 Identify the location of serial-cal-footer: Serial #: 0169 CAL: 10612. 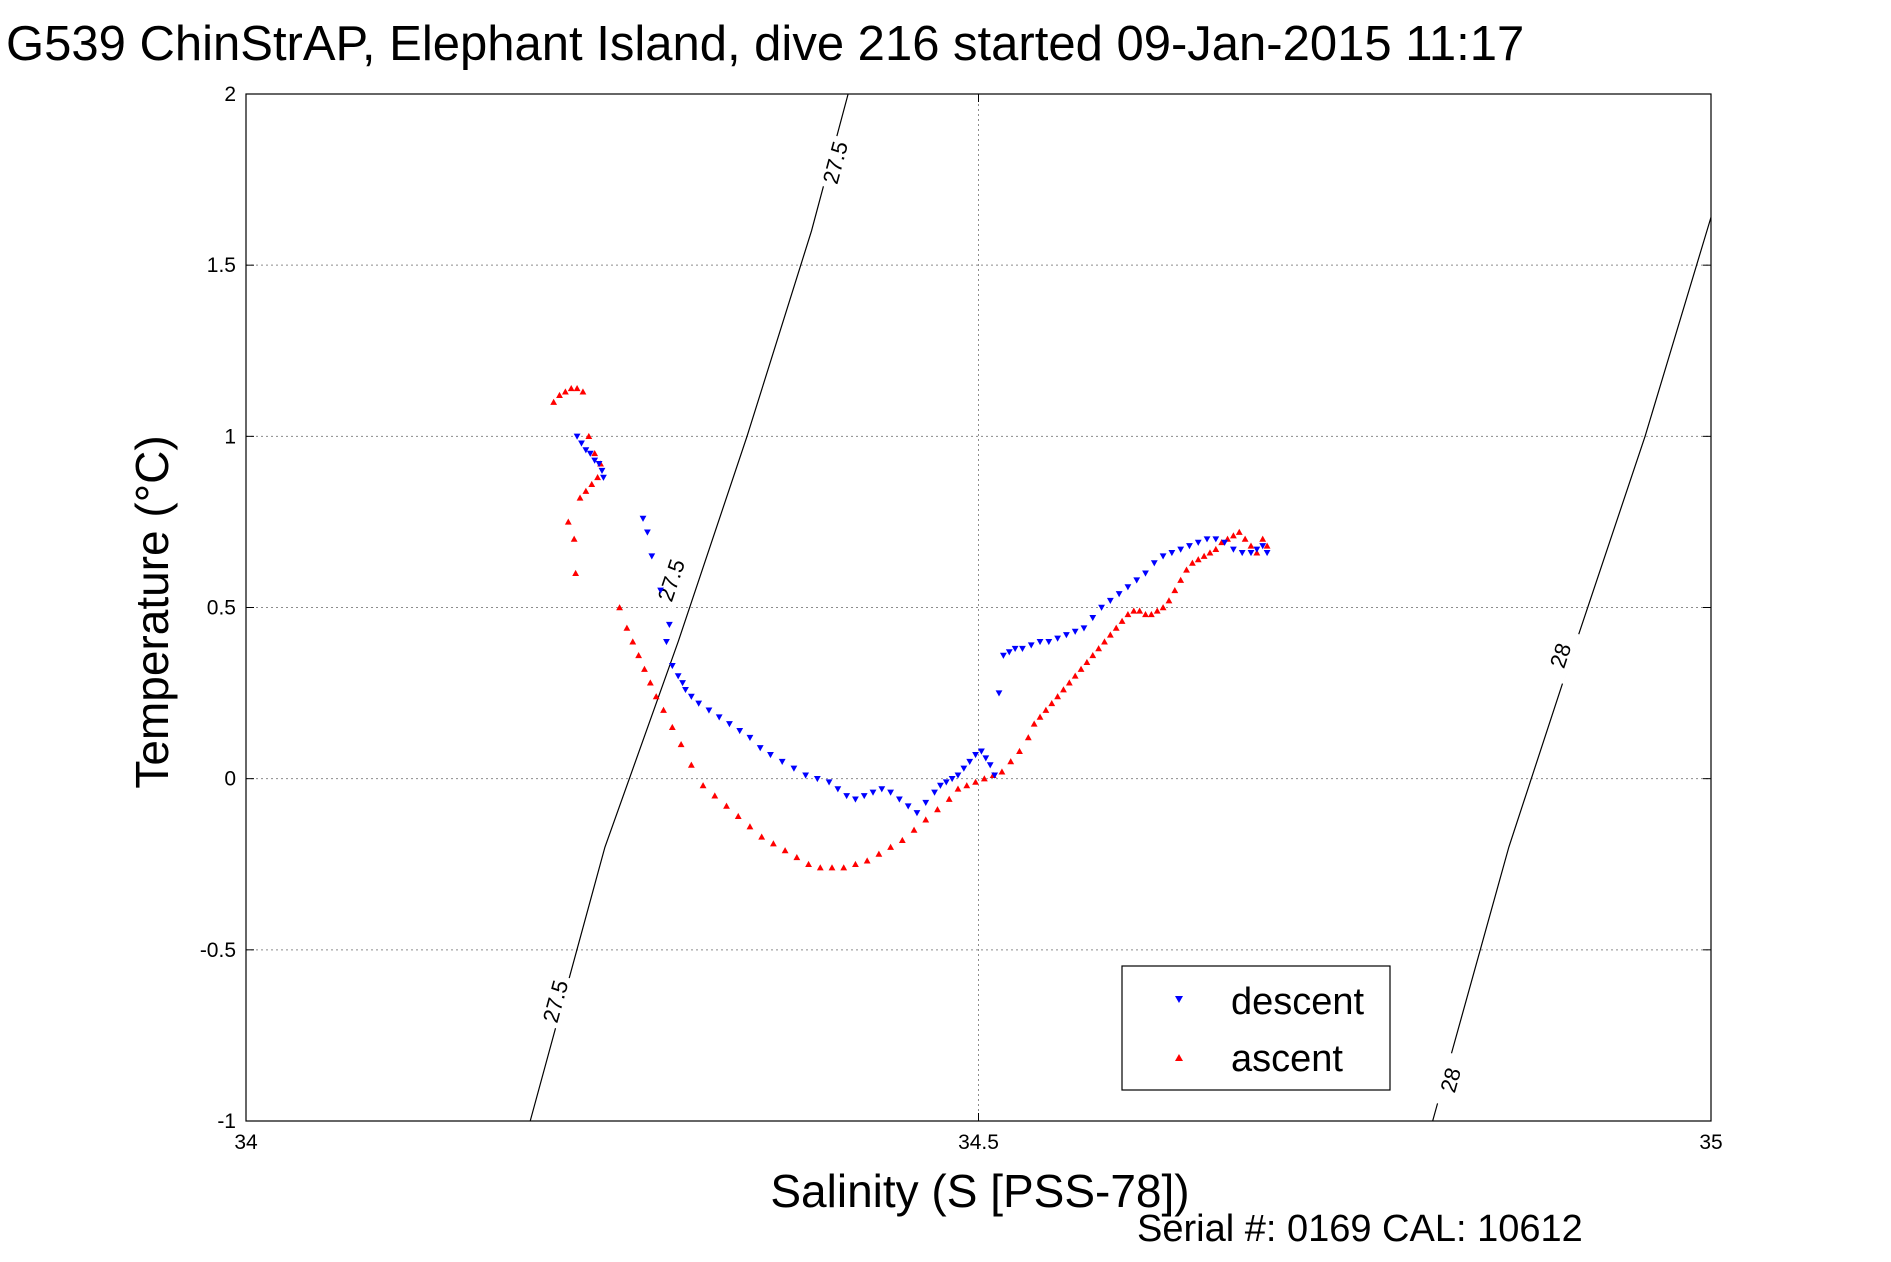
(1360, 1229).